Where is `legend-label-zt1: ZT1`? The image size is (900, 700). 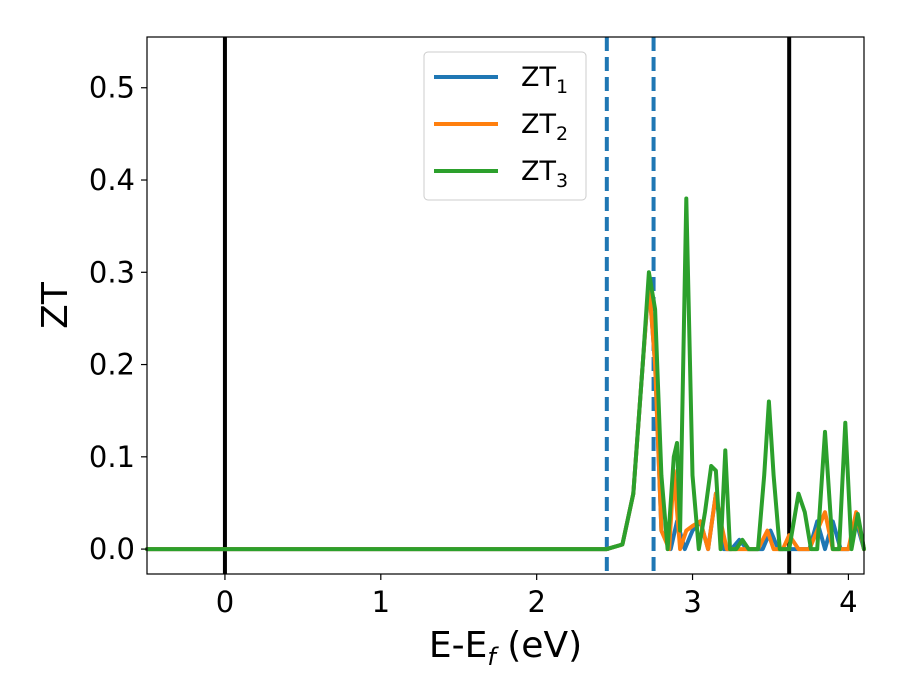 legend-label-zt1: ZT1 is located at coordinates (544, 80).